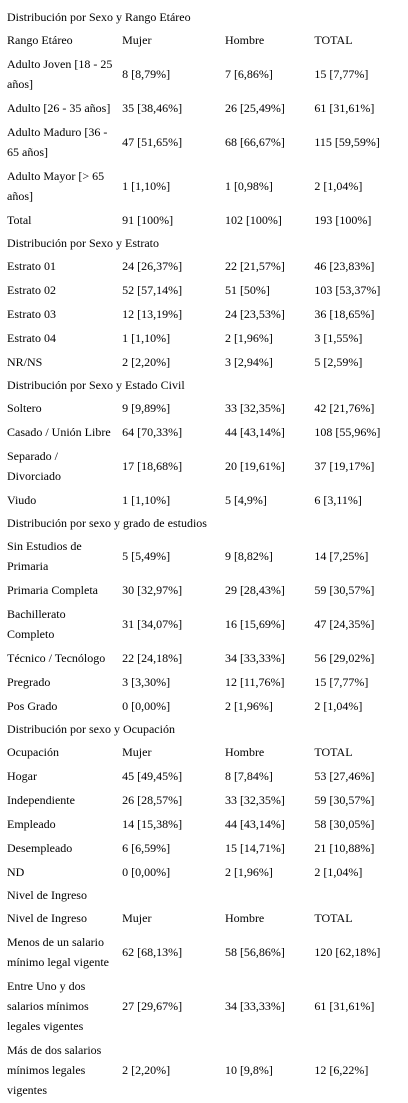 Image resolution: width=408 pixels, height=1103 pixels. Describe the element at coordinates (254, 108) in the screenshot. I see `hombre-cell: 26 [25,49%]` at that location.